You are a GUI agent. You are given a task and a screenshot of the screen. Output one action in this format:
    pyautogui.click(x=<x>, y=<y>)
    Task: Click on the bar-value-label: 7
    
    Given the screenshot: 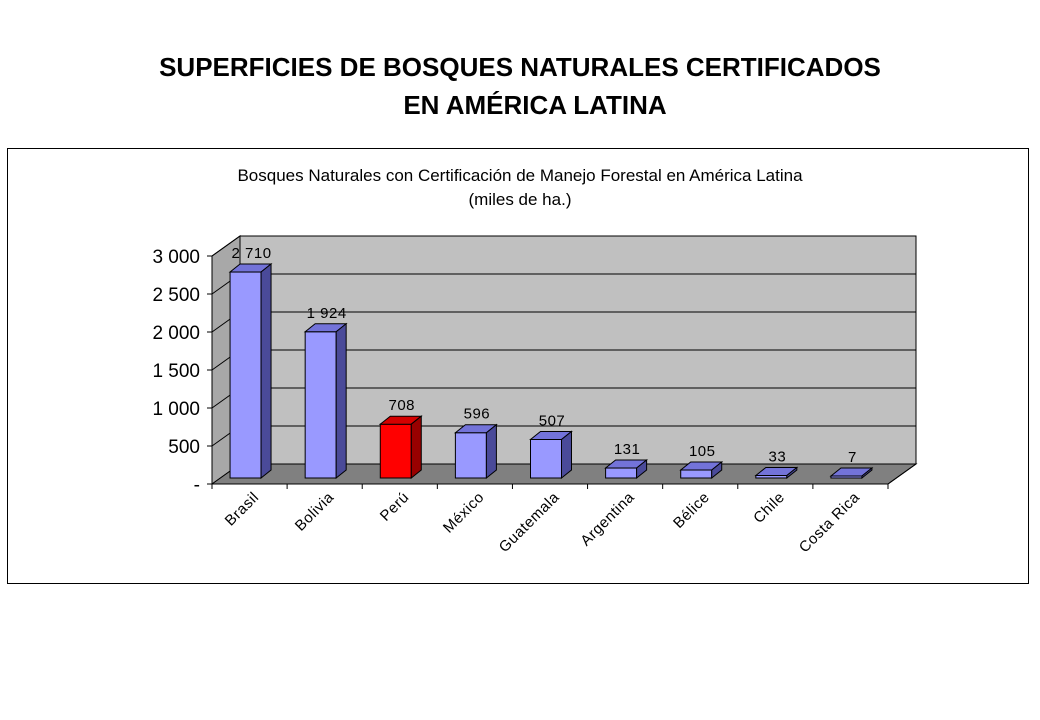 What is the action you would take?
    pyautogui.click(x=852, y=457)
    